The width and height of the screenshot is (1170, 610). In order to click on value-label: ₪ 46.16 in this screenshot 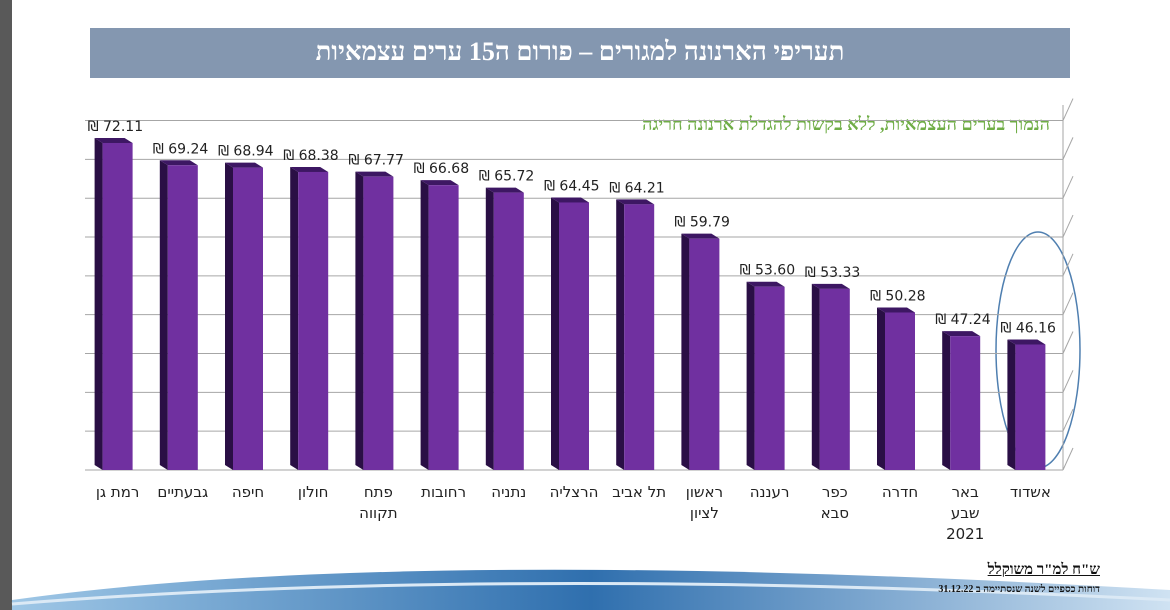, I will do `click(1028, 329)`.